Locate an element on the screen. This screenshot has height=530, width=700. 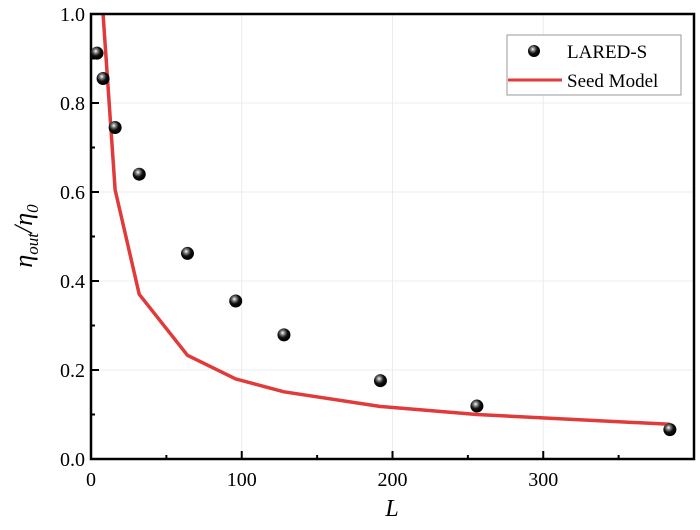
y-tick-label: 1.0 is located at coordinates (72, 15).